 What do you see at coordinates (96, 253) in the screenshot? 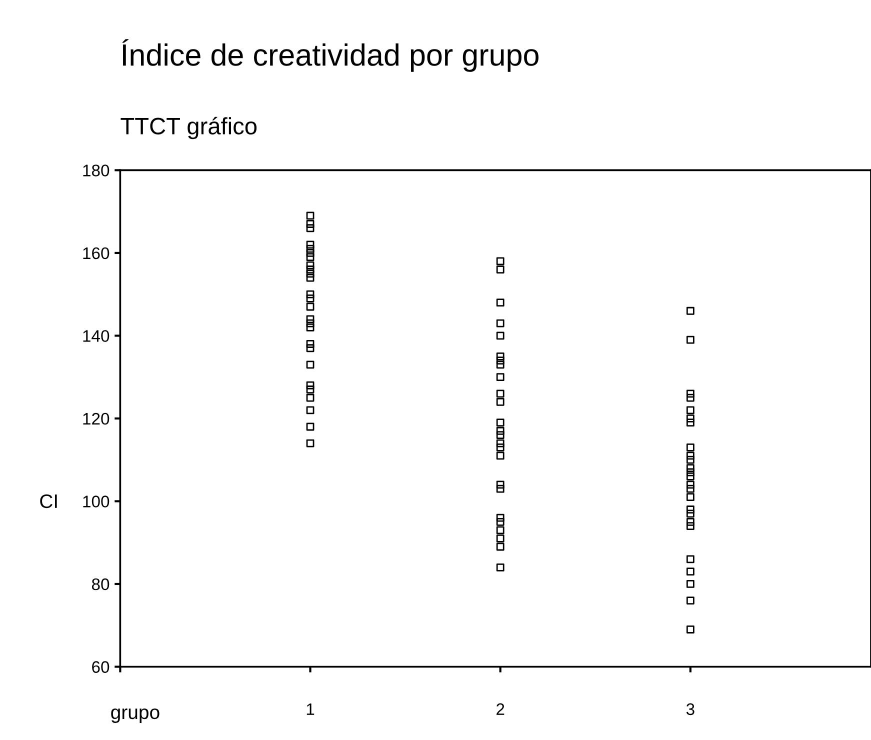
I see `y-tick-label: 160` at bounding box center [96, 253].